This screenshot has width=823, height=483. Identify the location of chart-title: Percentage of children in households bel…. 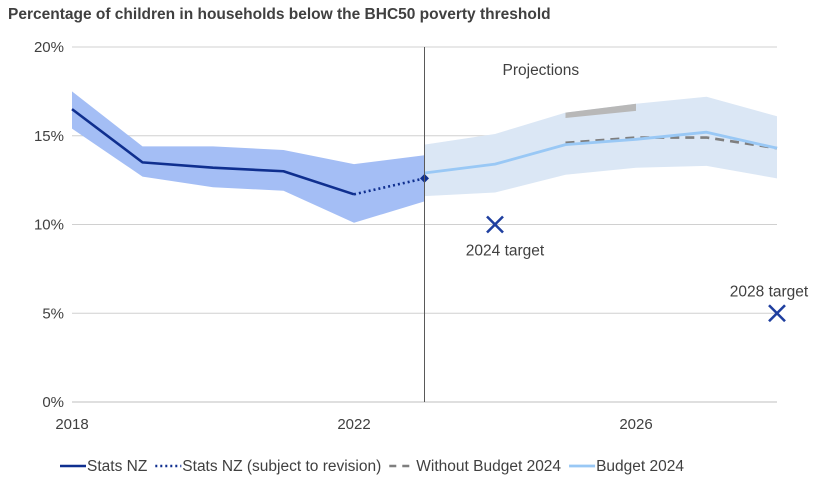
(279, 14).